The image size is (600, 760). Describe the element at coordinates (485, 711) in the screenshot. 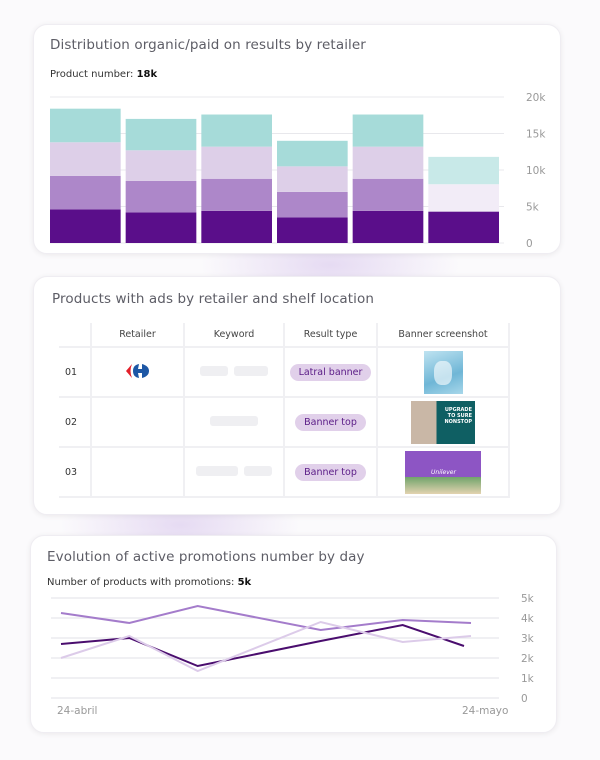

I see `x-tick-label: 24-mayo` at that location.